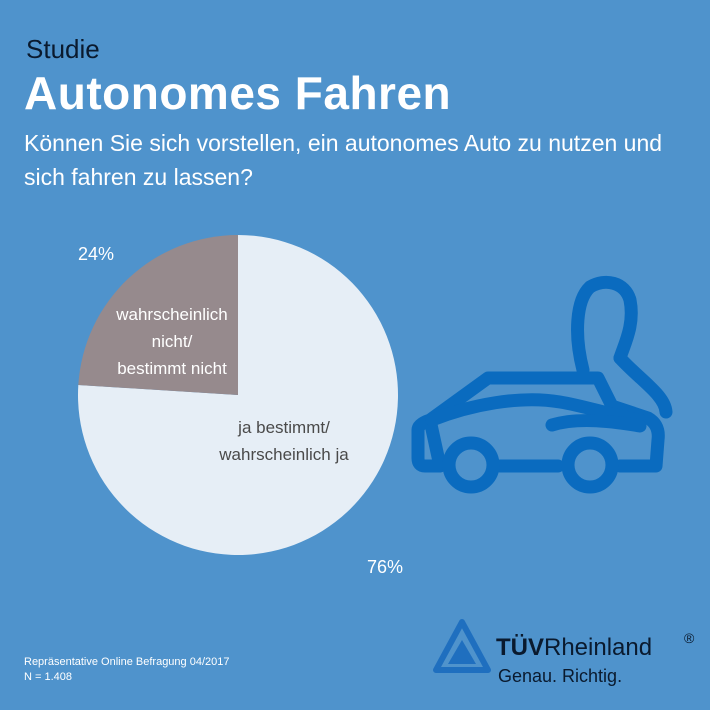  I want to click on brand-name-rest: Rheinland, so click(598, 647).